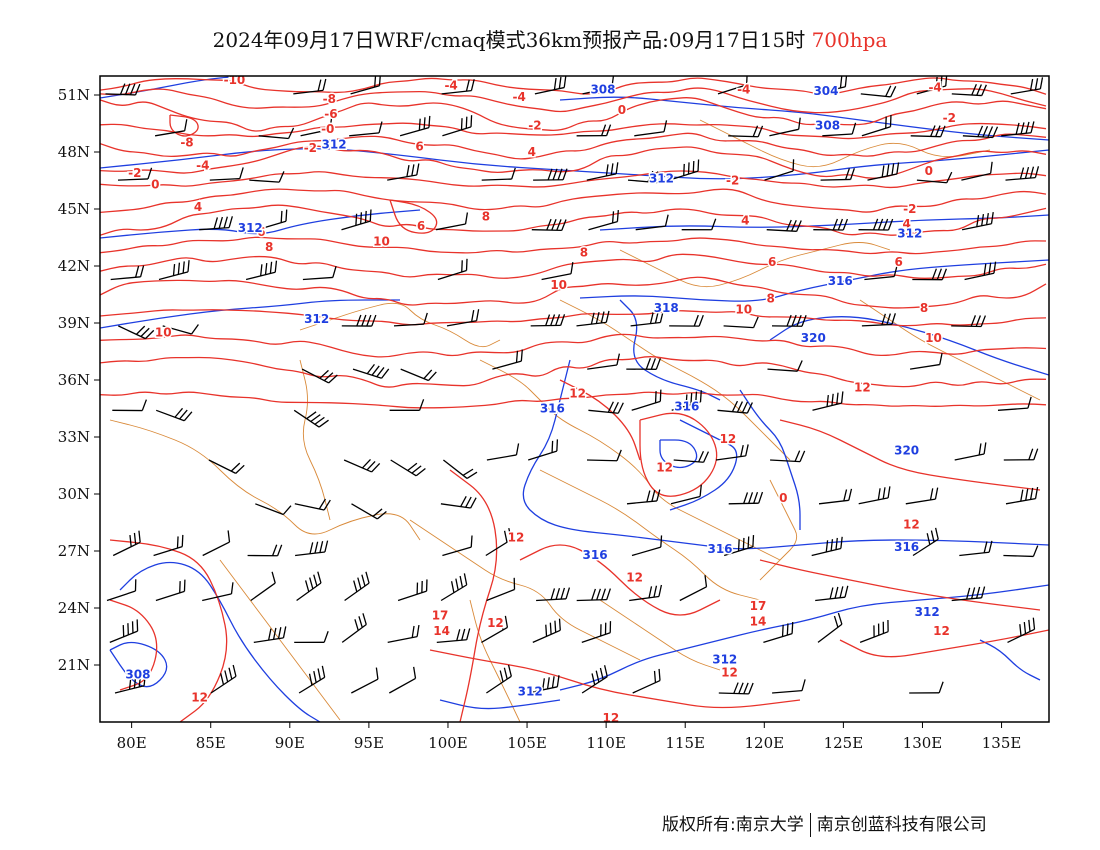 The image size is (1100, 850). I want to click on temperature-label: 0, so click(155, 184).